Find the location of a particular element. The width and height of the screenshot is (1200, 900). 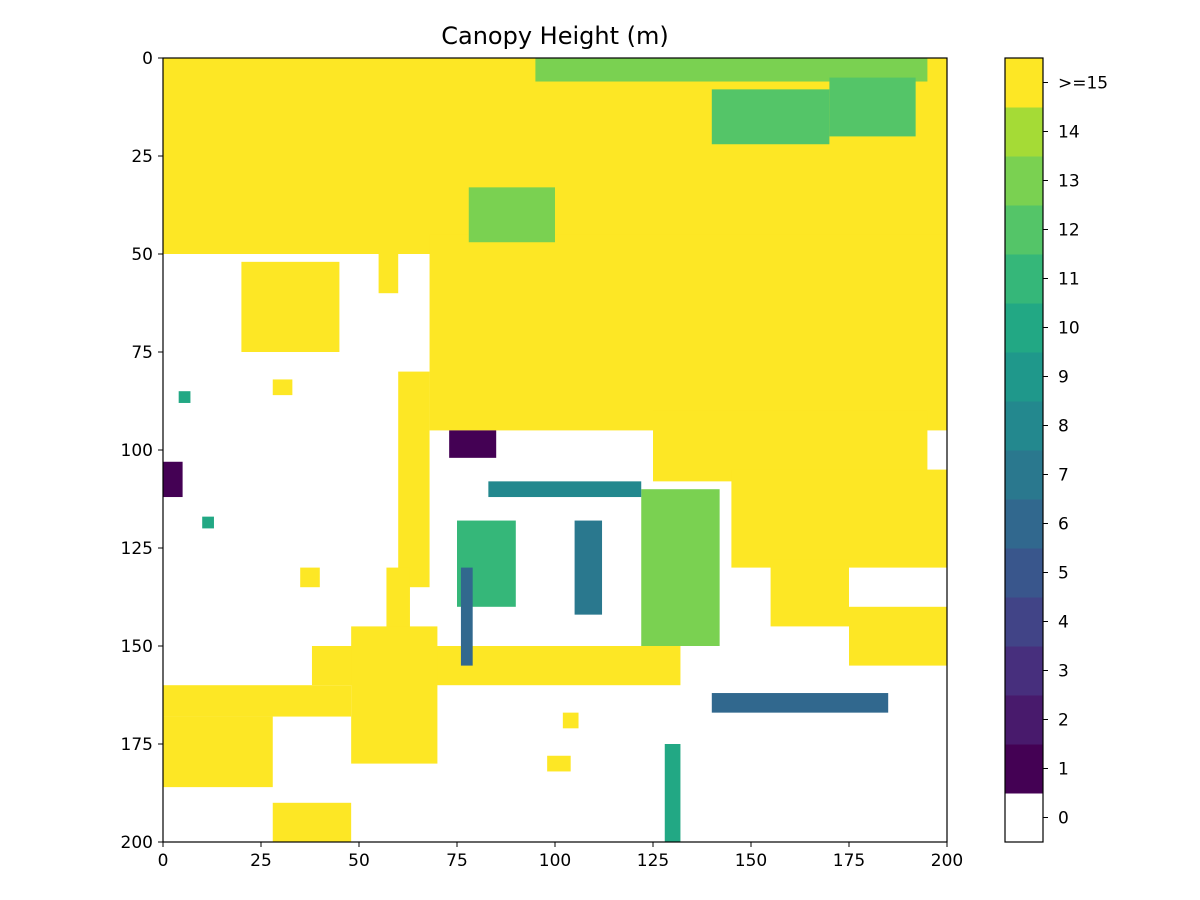

x-tick-label: 0 is located at coordinates (163, 861).